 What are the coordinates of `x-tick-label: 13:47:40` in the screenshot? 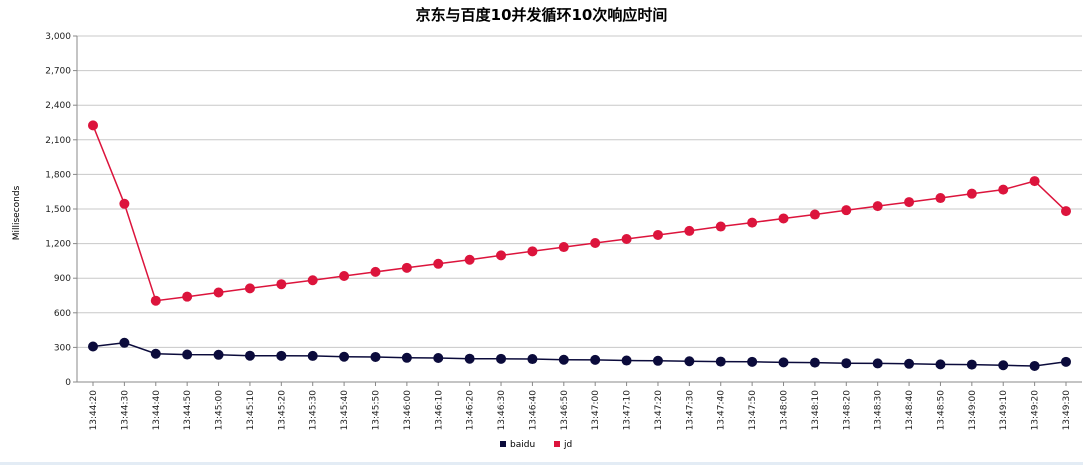 It's located at (722, 410).